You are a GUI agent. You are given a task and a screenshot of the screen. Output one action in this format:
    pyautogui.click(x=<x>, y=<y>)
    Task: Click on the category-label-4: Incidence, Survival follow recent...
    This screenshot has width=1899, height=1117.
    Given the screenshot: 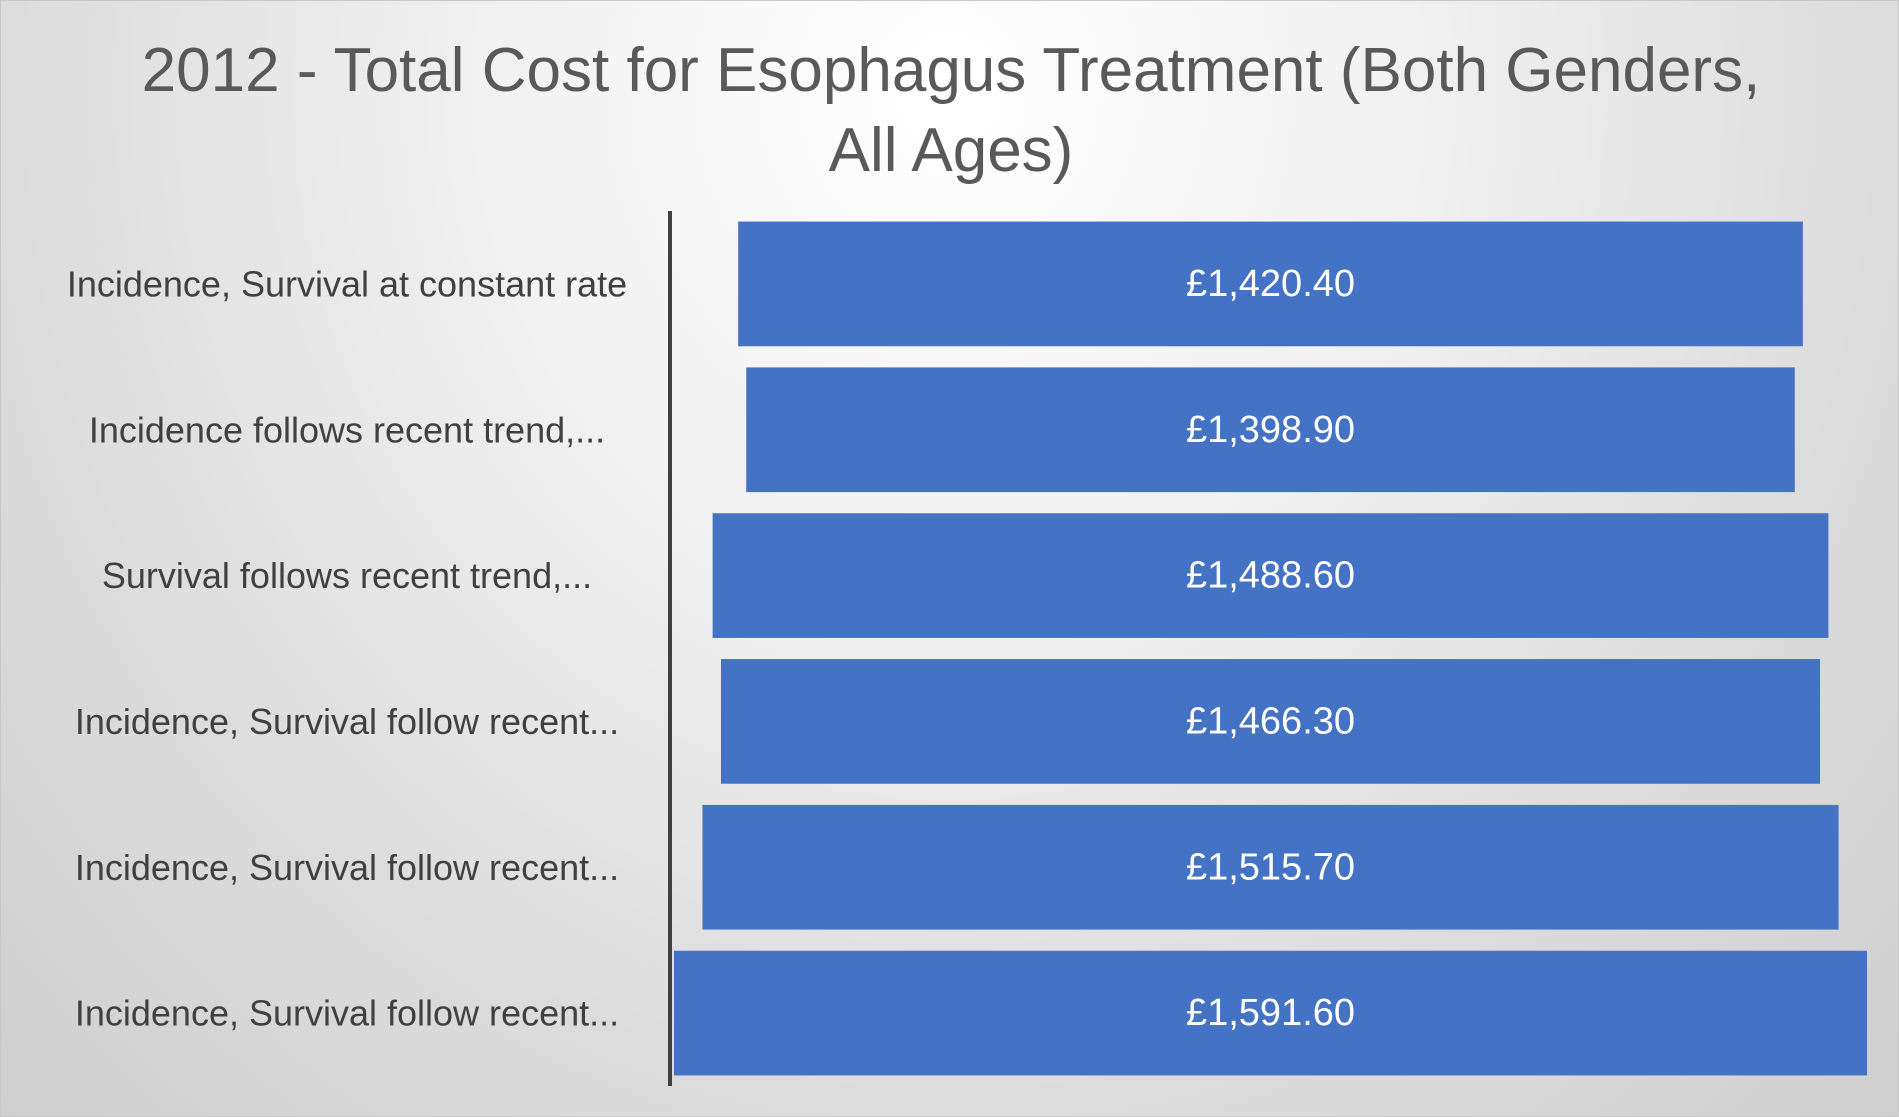 What is the action you would take?
    pyautogui.click(x=347, y=721)
    